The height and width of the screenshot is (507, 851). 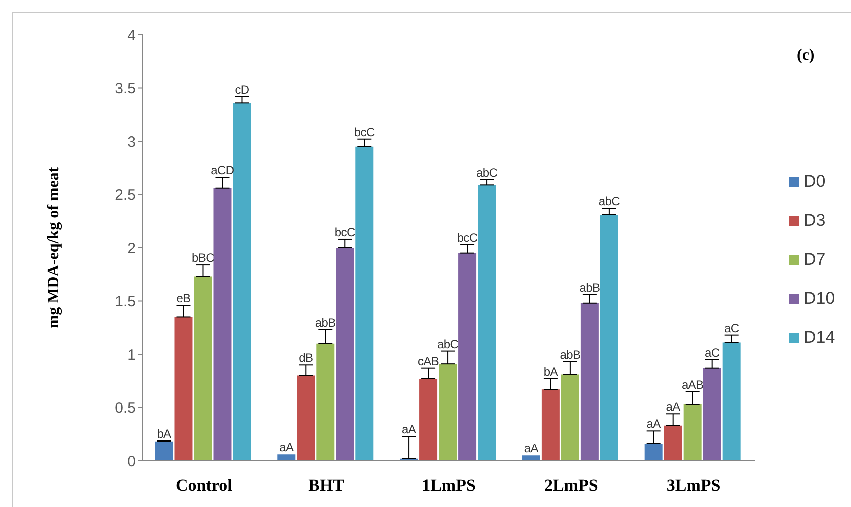 I want to click on data-label: cD, so click(x=242, y=89).